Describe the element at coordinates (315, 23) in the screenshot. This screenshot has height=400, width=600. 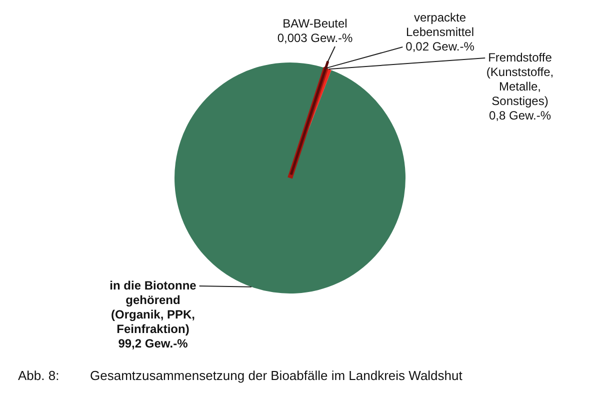
I see `slice-label: BAW-Beutel` at that location.